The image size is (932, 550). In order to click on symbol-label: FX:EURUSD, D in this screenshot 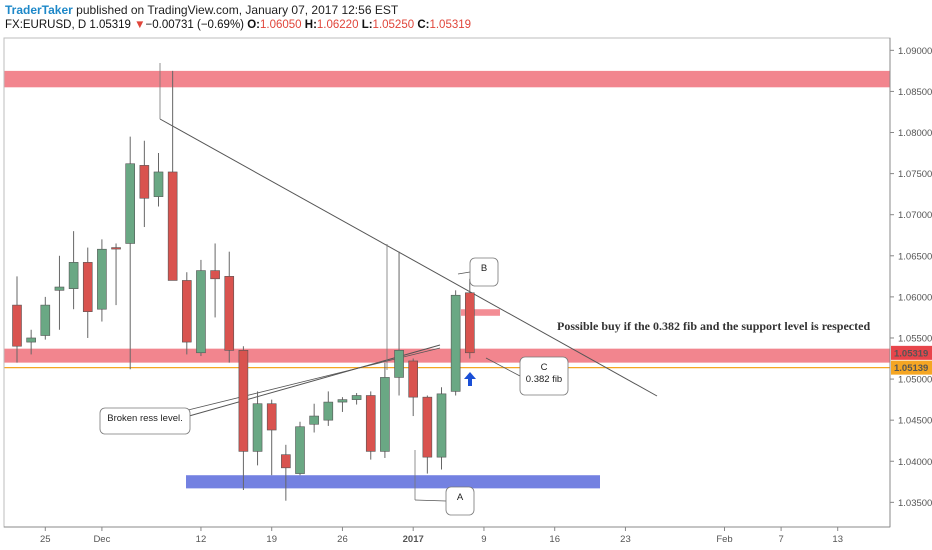, I will do `click(46, 25)`.